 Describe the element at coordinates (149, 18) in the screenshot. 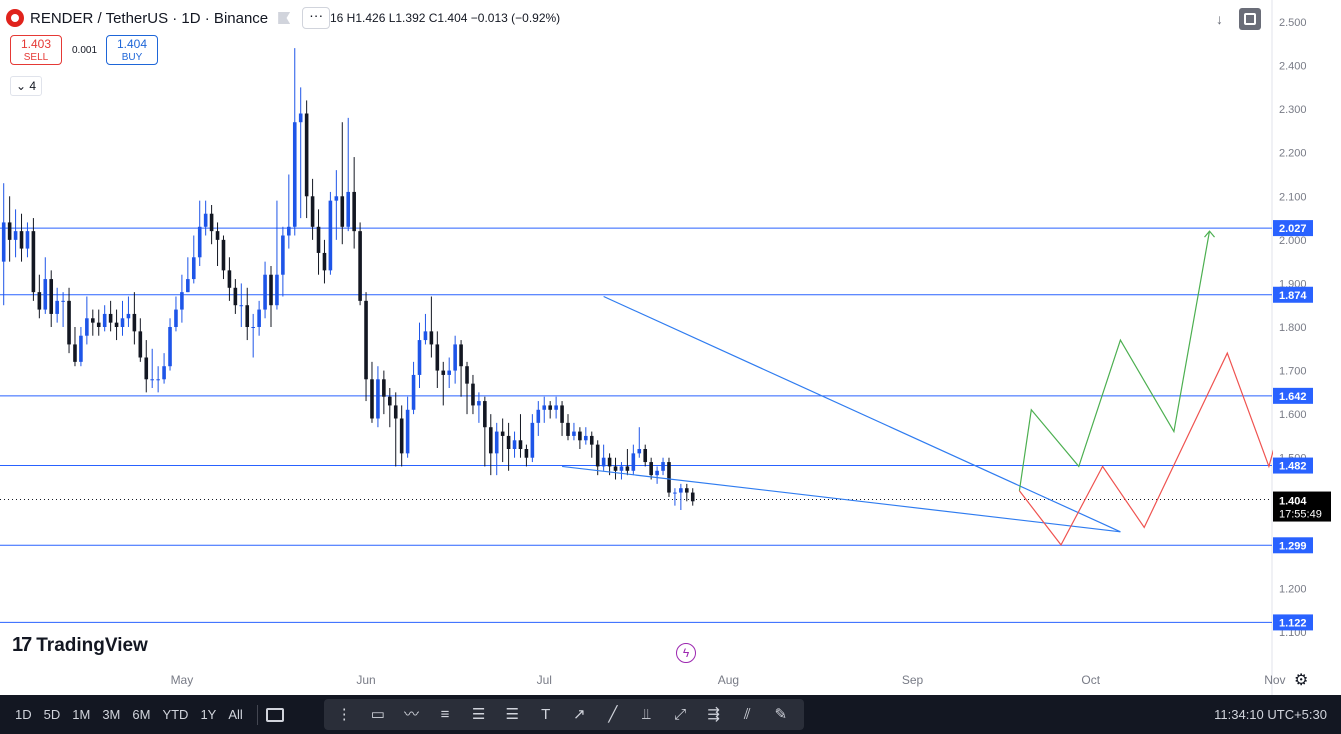

I see `symbol-title: RENDER / TetherUS · 1D · Binance` at that location.